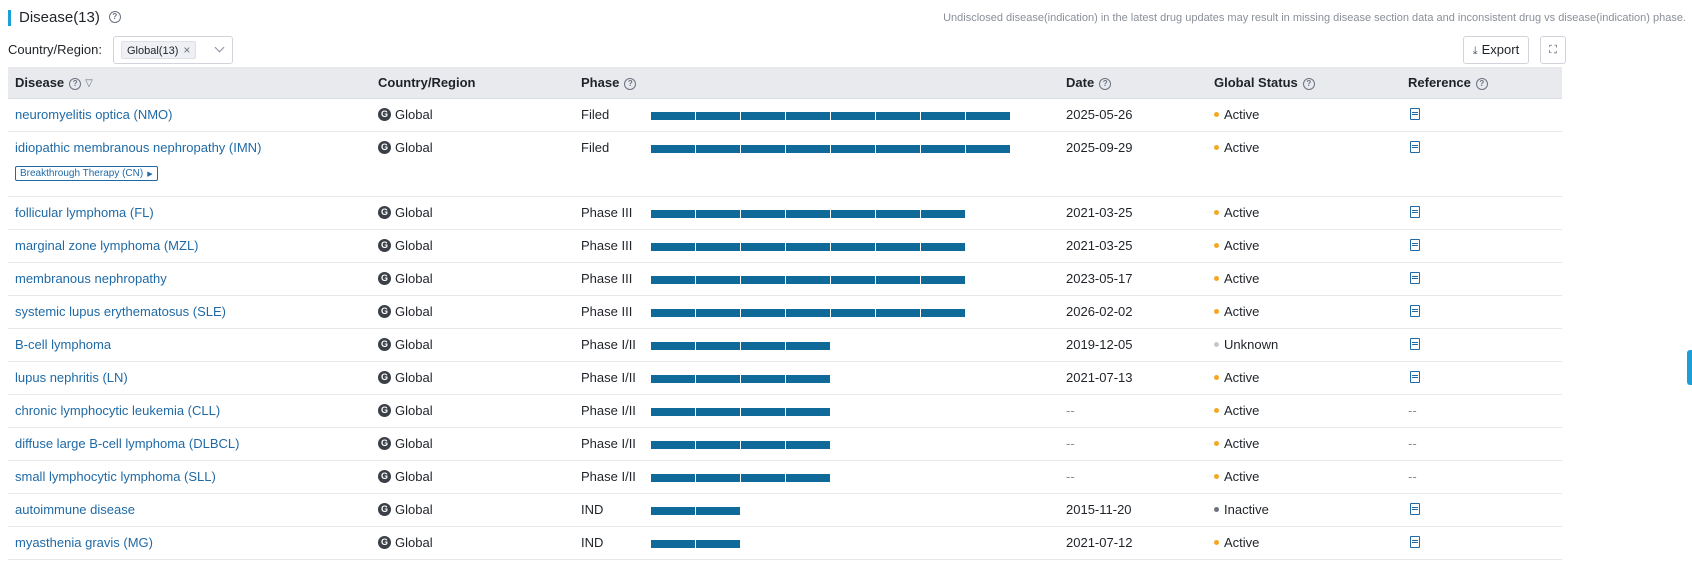 The height and width of the screenshot is (585, 1692). Describe the element at coordinates (84, 212) in the screenshot. I see `disease-link: follicular lymphoma (FL)` at that location.